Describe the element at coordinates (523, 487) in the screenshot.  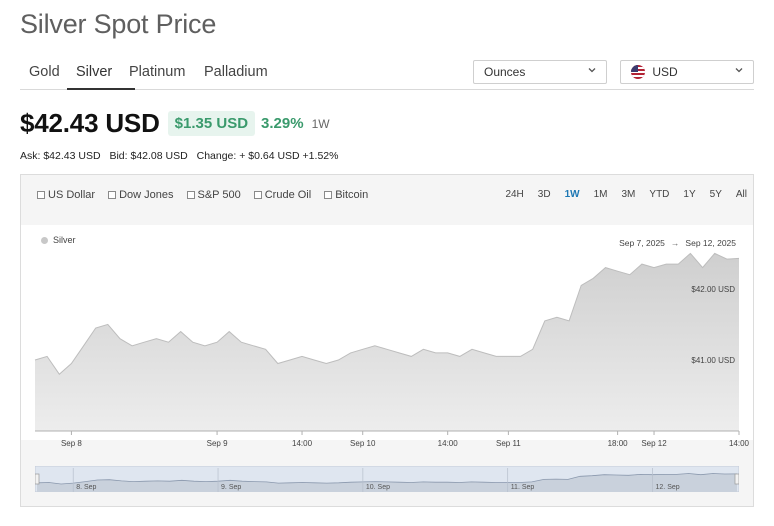
I see `navigator-label: 11. Sep` at that location.